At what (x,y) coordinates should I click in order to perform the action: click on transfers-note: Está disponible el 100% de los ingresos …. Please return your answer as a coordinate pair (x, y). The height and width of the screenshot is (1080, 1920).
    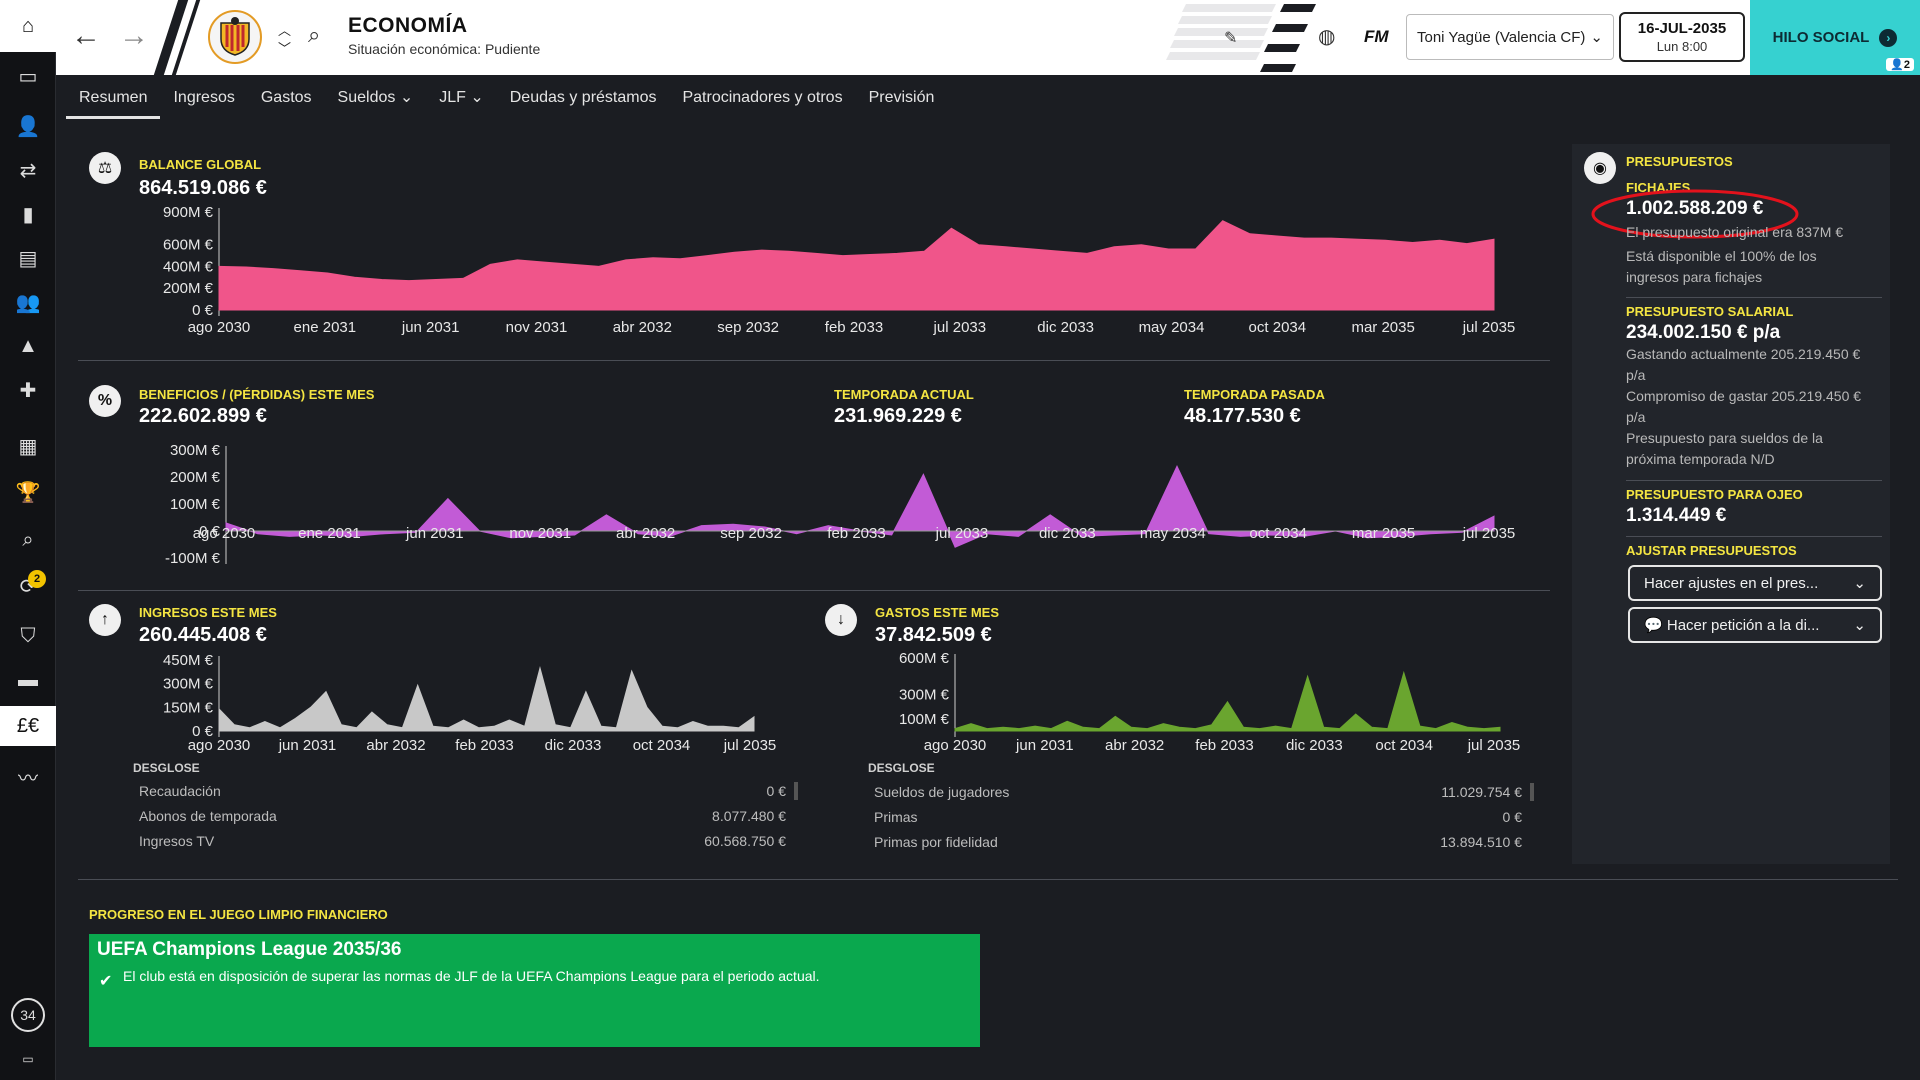
    Looking at the image, I should click on (1721, 266).